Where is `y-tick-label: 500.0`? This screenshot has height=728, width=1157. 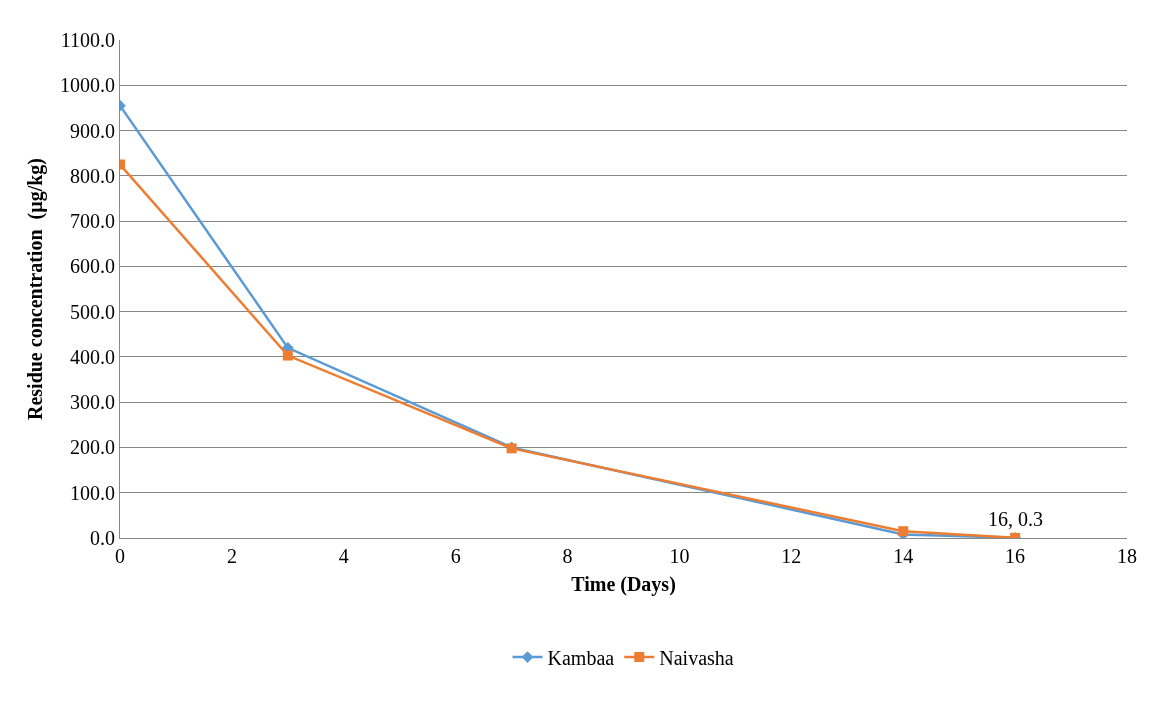 y-tick-label: 500.0 is located at coordinates (92, 311).